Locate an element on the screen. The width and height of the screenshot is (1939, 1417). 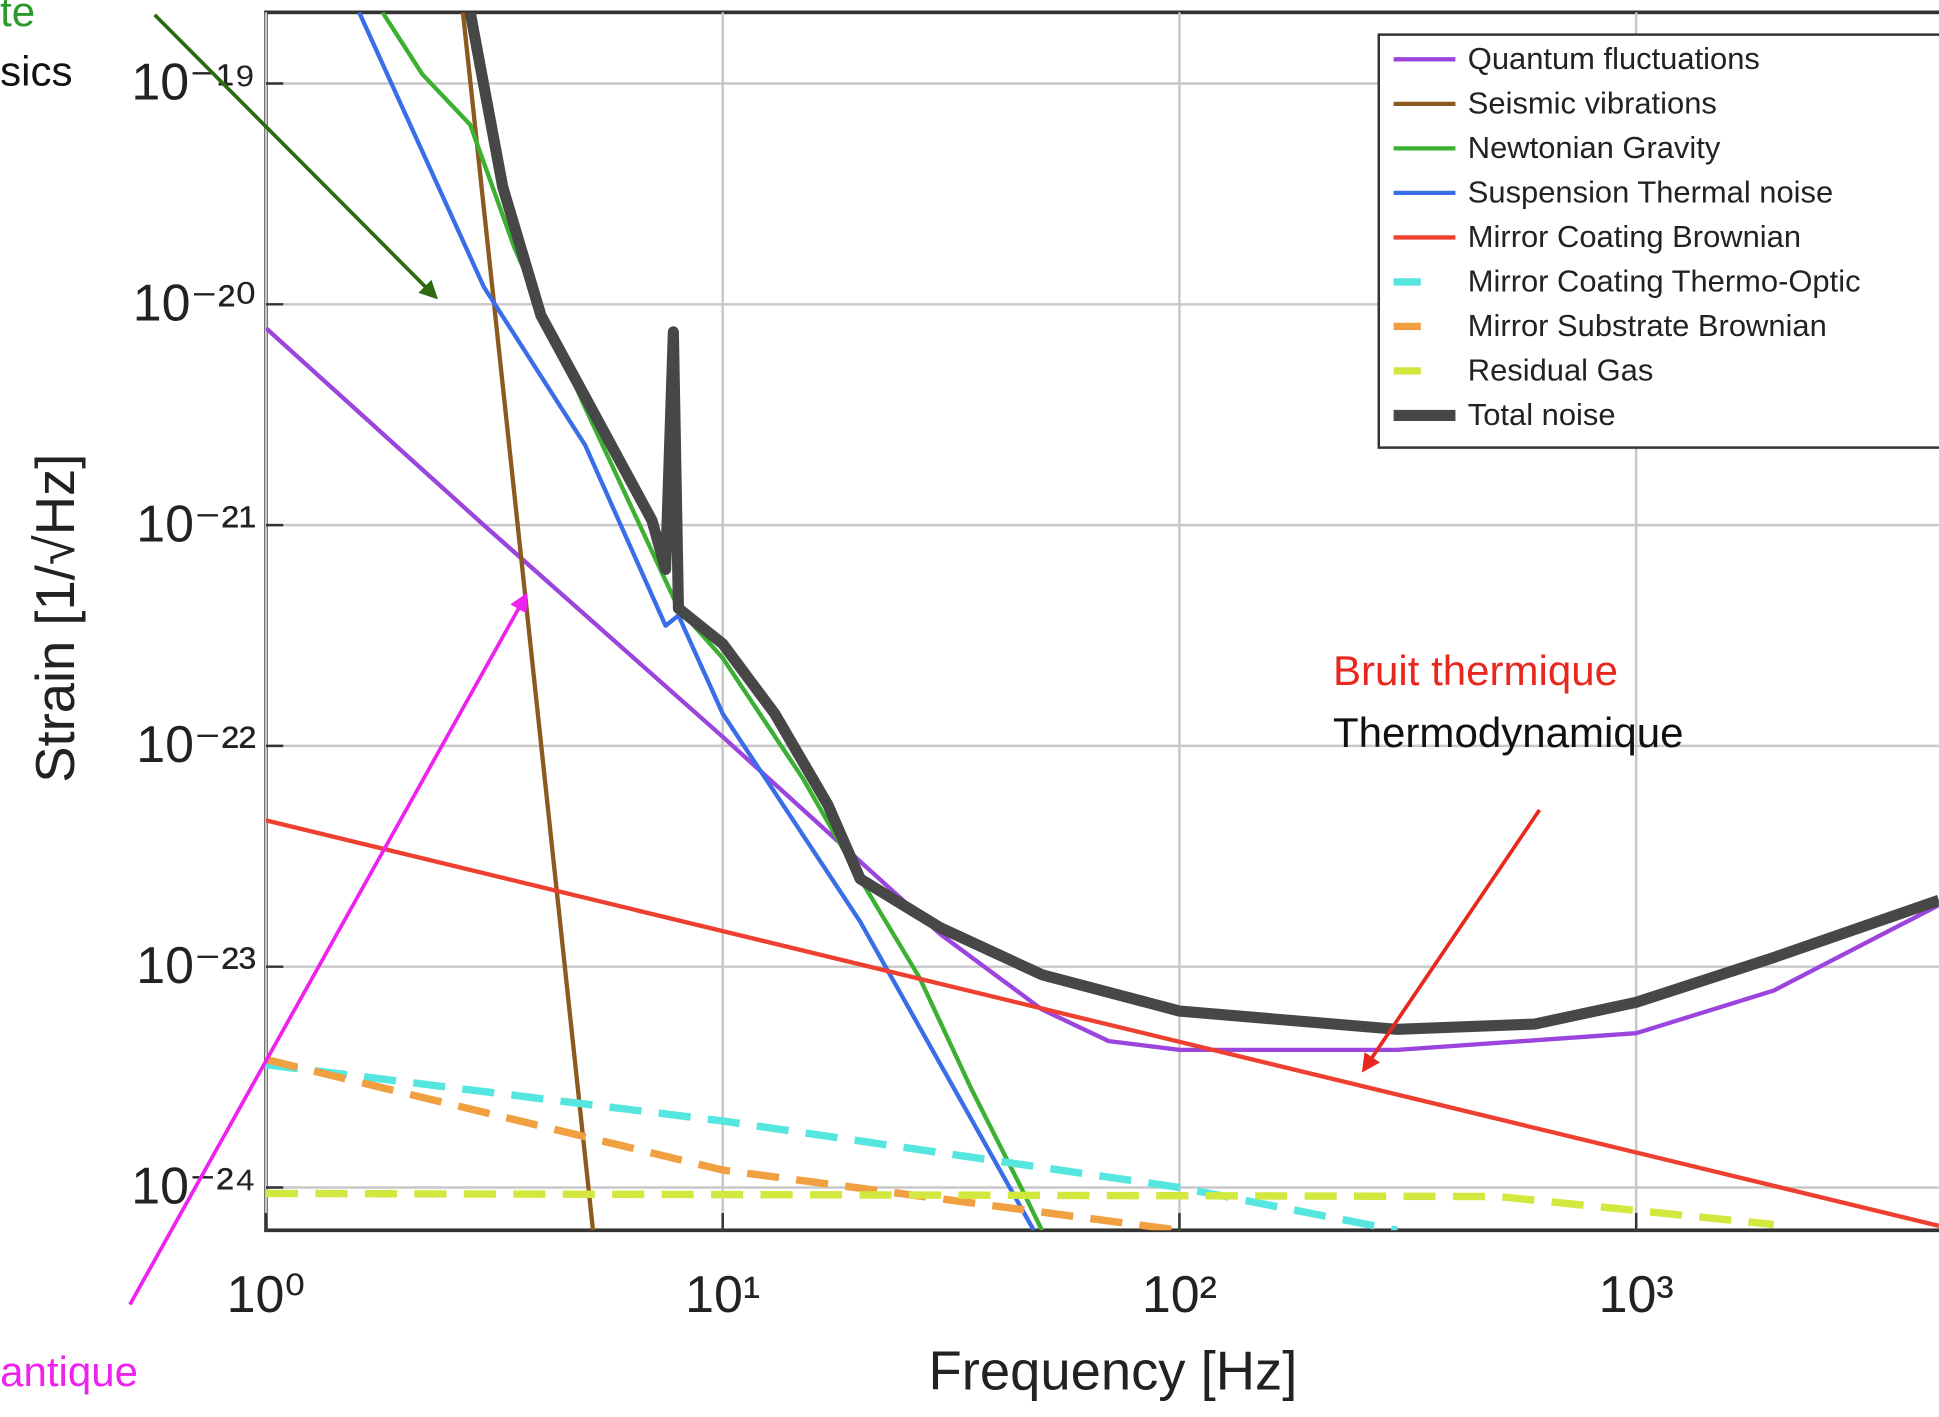
legend-label: Seismic vibrations is located at coordinates (1592, 102).